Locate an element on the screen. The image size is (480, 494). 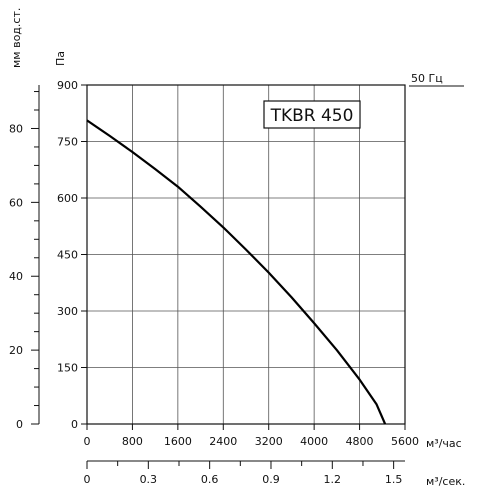
y-primary-tick-label: 750 is located at coordinates (67, 142).